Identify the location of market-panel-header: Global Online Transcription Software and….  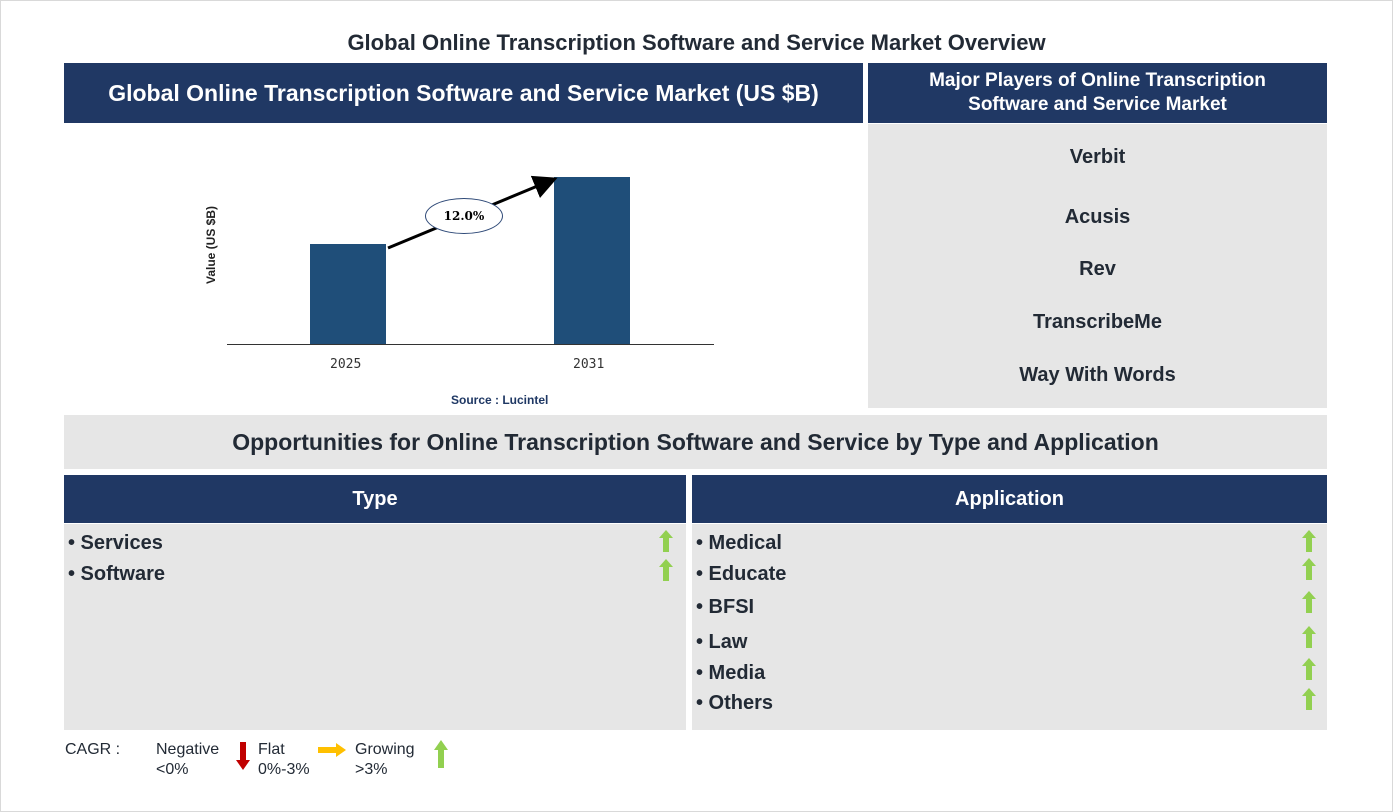
(463, 93).